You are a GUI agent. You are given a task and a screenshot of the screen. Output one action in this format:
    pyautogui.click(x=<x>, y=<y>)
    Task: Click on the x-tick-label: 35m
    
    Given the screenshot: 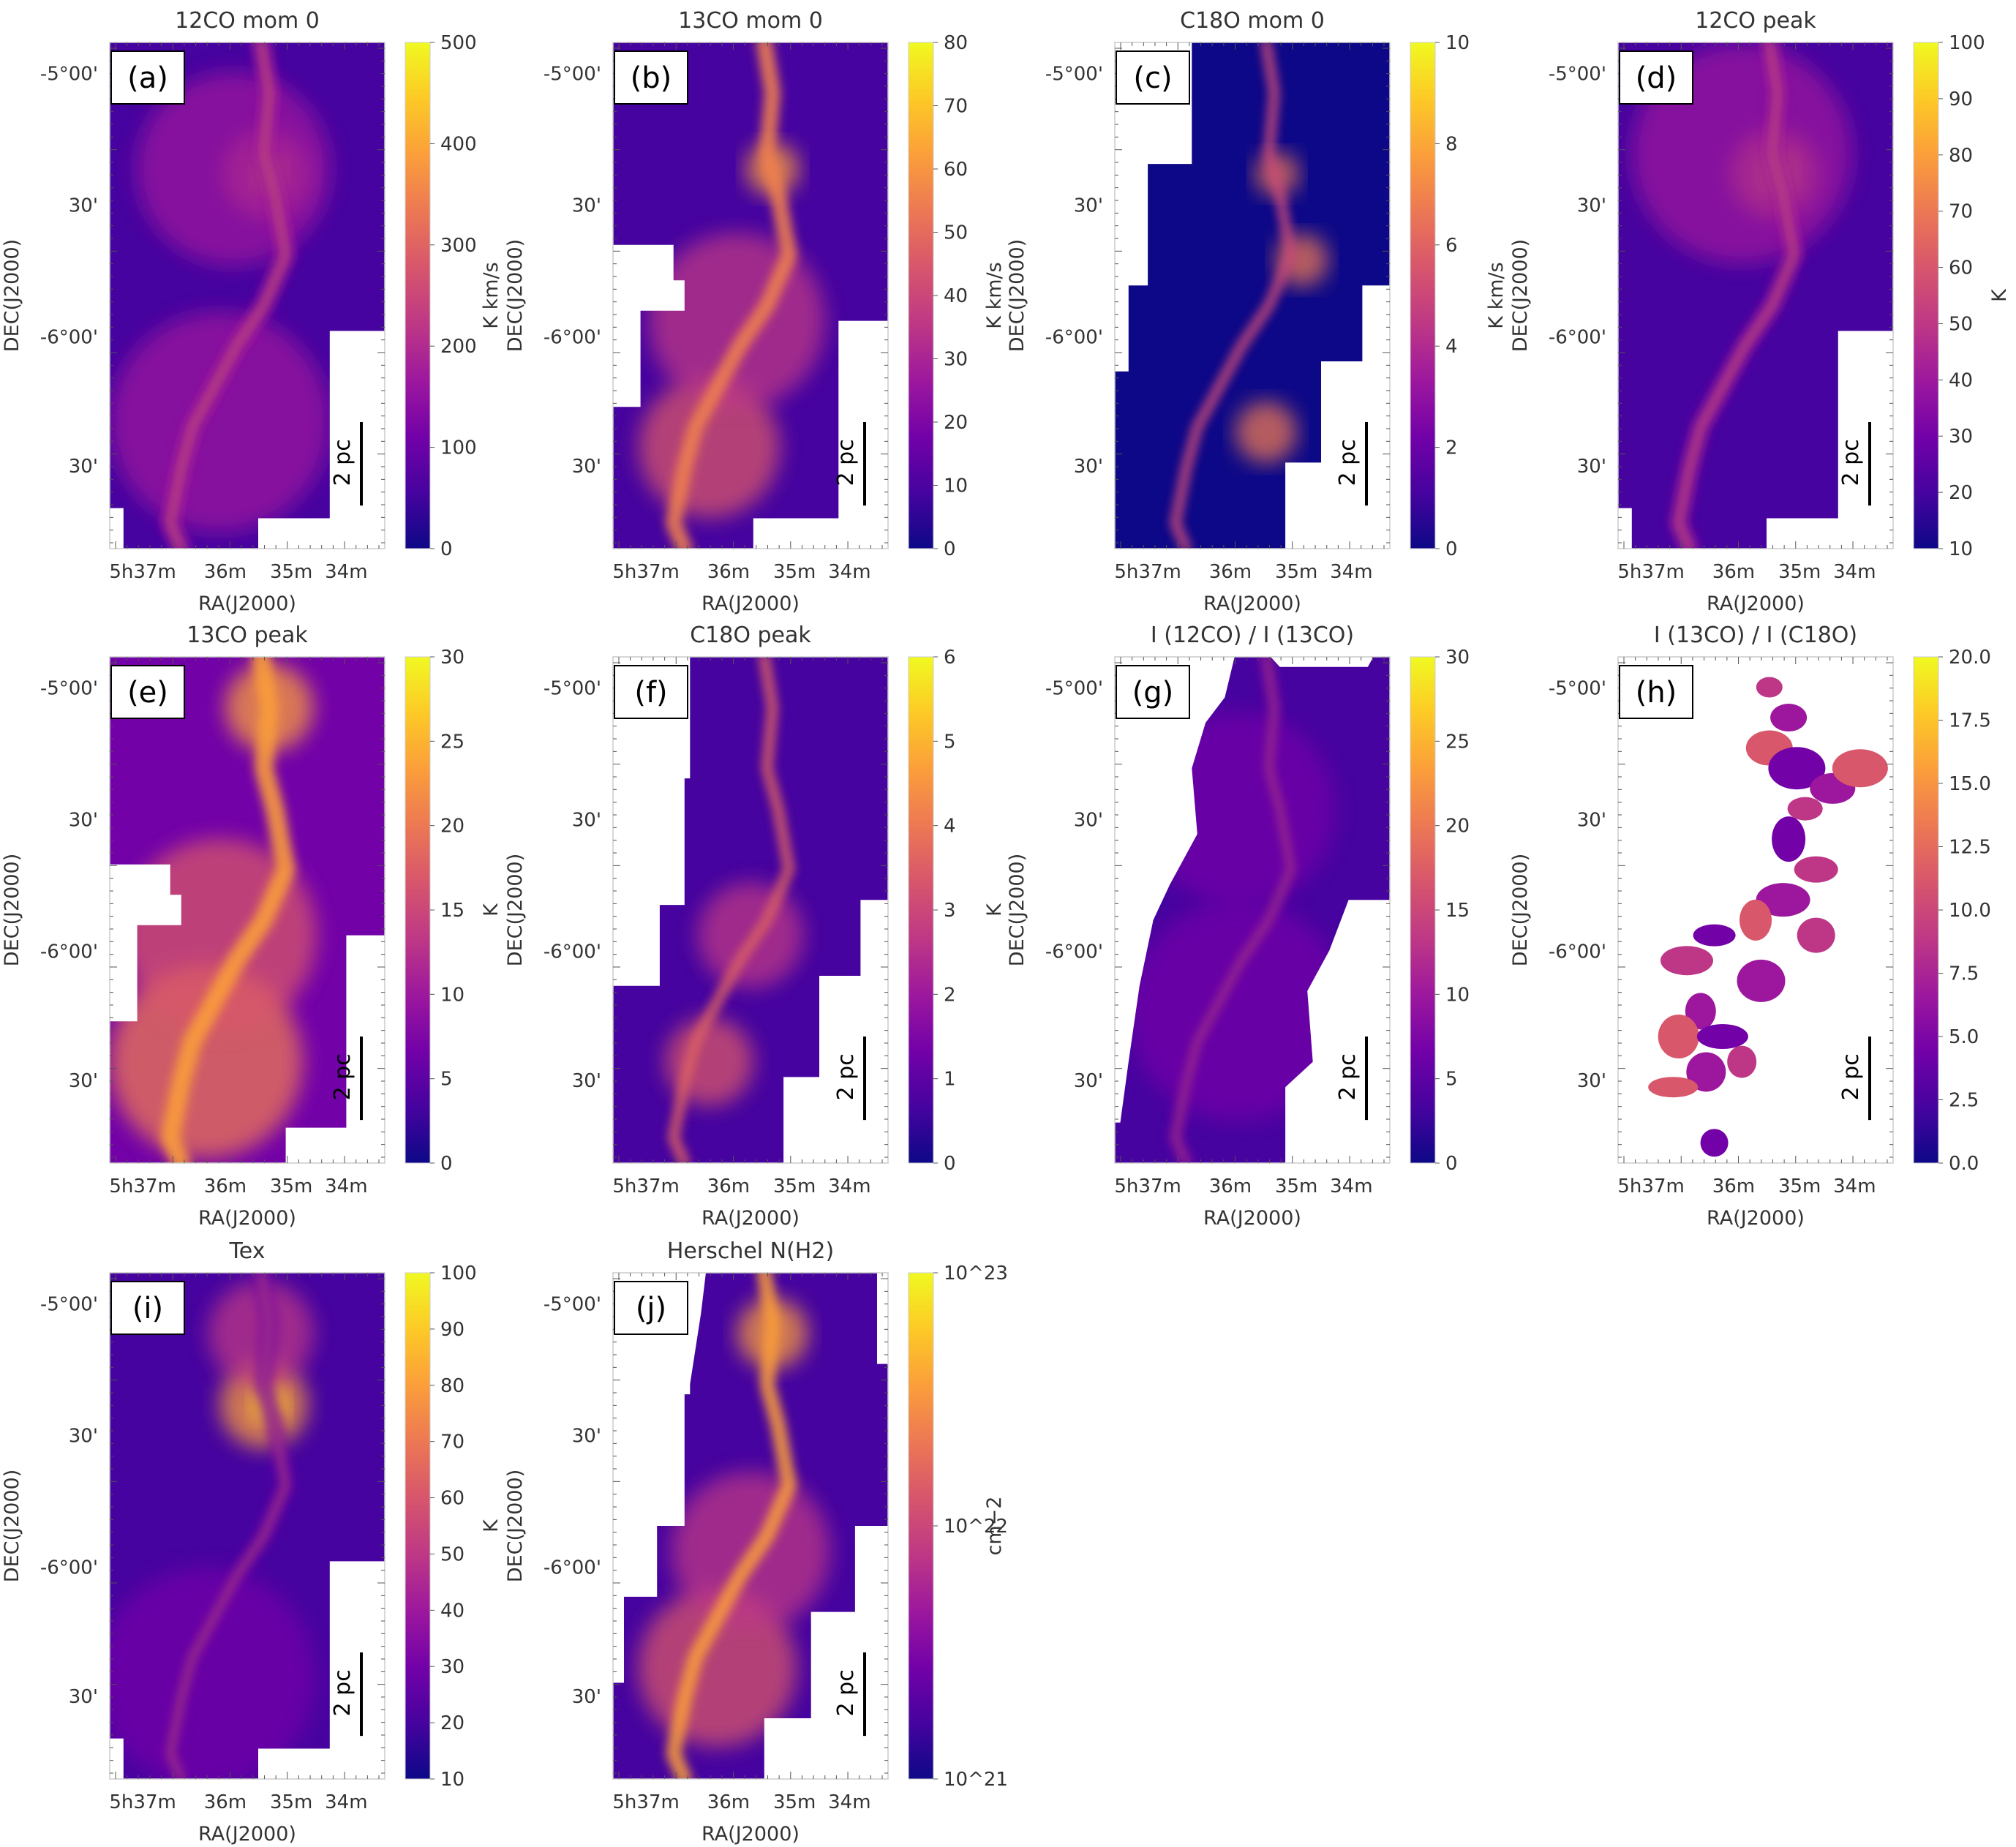 What is the action you would take?
    pyautogui.click(x=1800, y=1186)
    